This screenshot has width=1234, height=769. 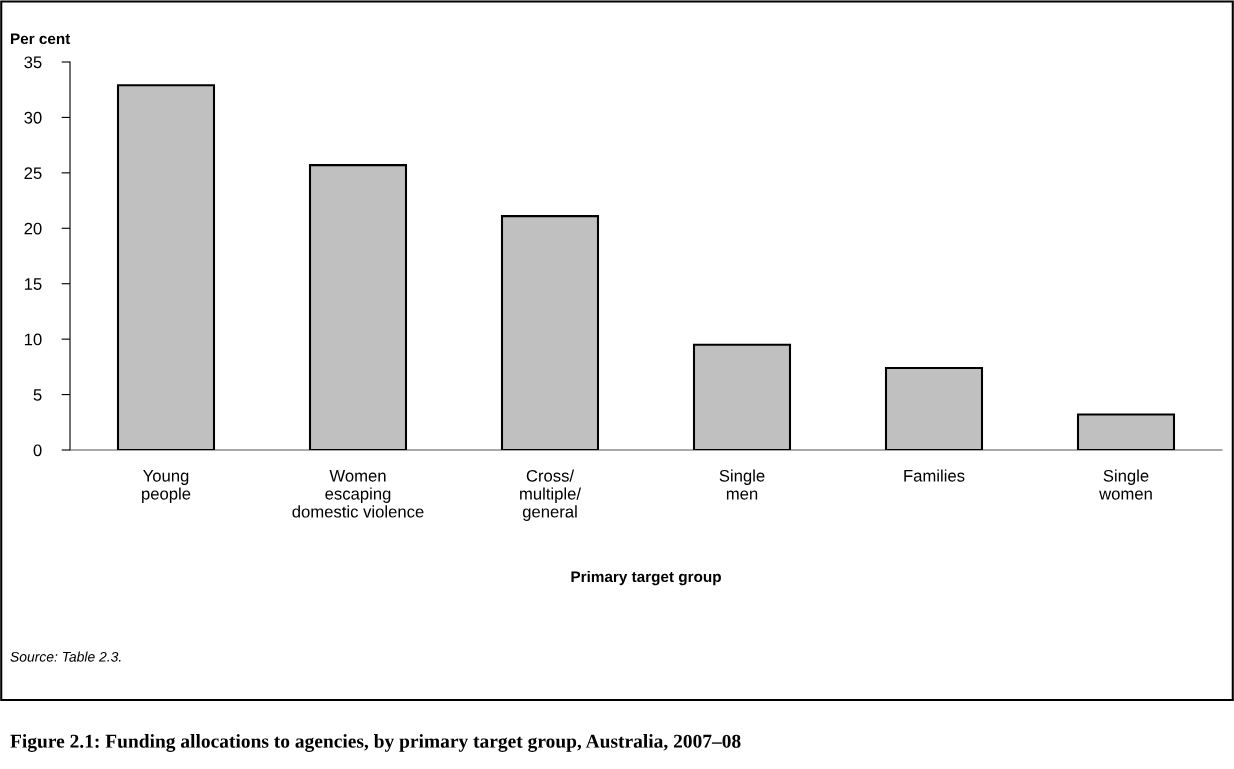 I want to click on y-tick-label: 35, so click(x=33, y=62).